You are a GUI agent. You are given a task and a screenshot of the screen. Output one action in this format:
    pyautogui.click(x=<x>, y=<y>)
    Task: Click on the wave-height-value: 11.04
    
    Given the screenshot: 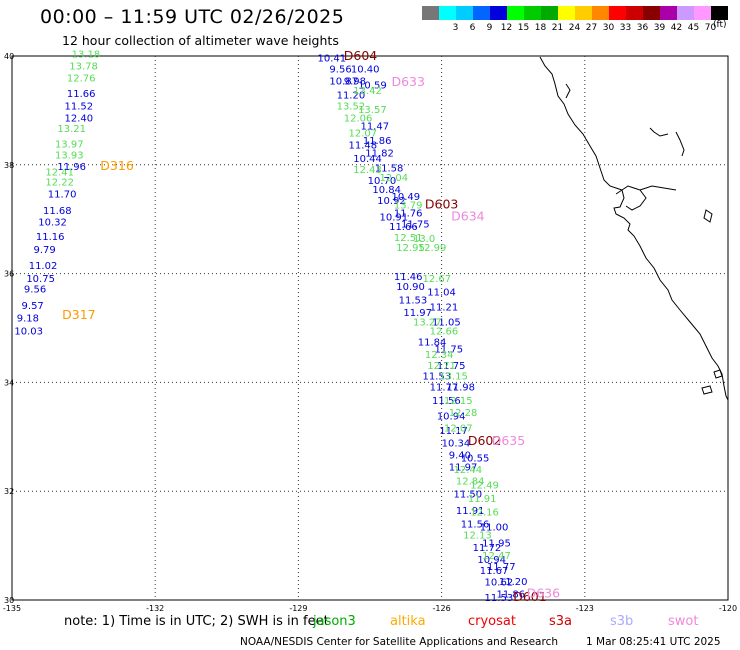 What is the action you would take?
    pyautogui.click(x=441, y=292)
    